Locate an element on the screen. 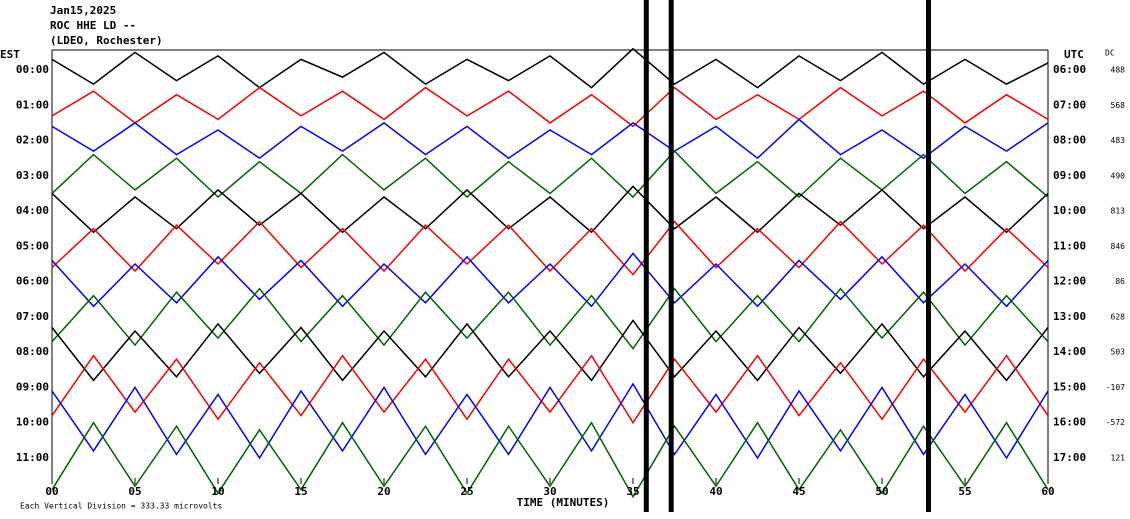  est-label: 10:00 is located at coordinates (32, 422).